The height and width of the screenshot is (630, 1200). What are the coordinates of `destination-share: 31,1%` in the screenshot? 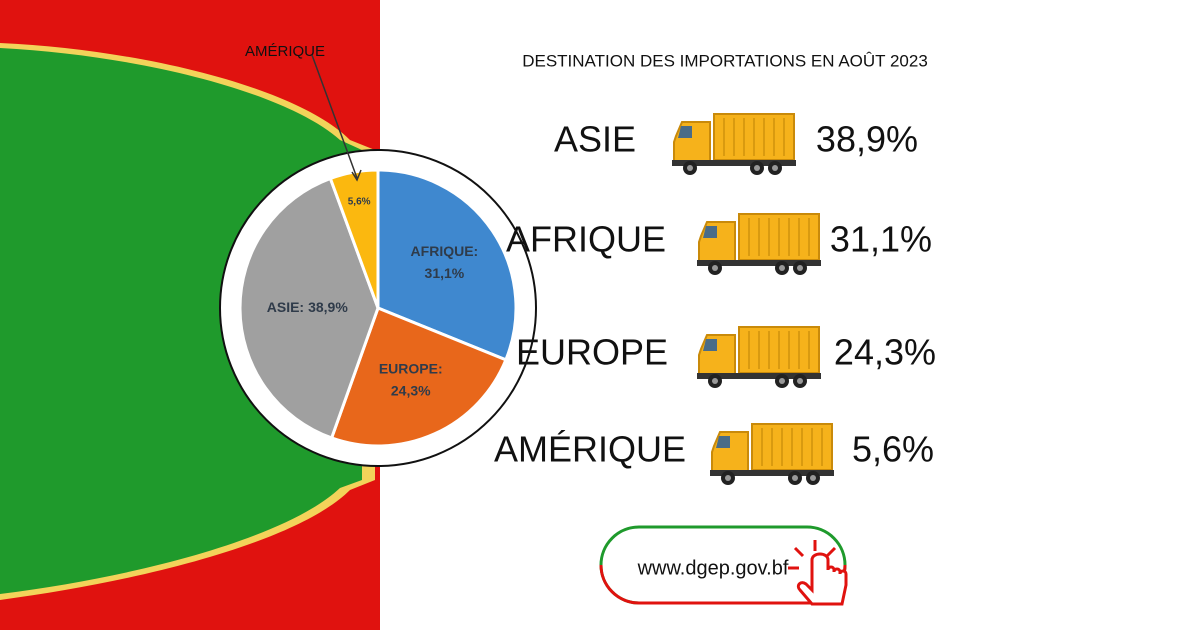 It's located at (881, 239).